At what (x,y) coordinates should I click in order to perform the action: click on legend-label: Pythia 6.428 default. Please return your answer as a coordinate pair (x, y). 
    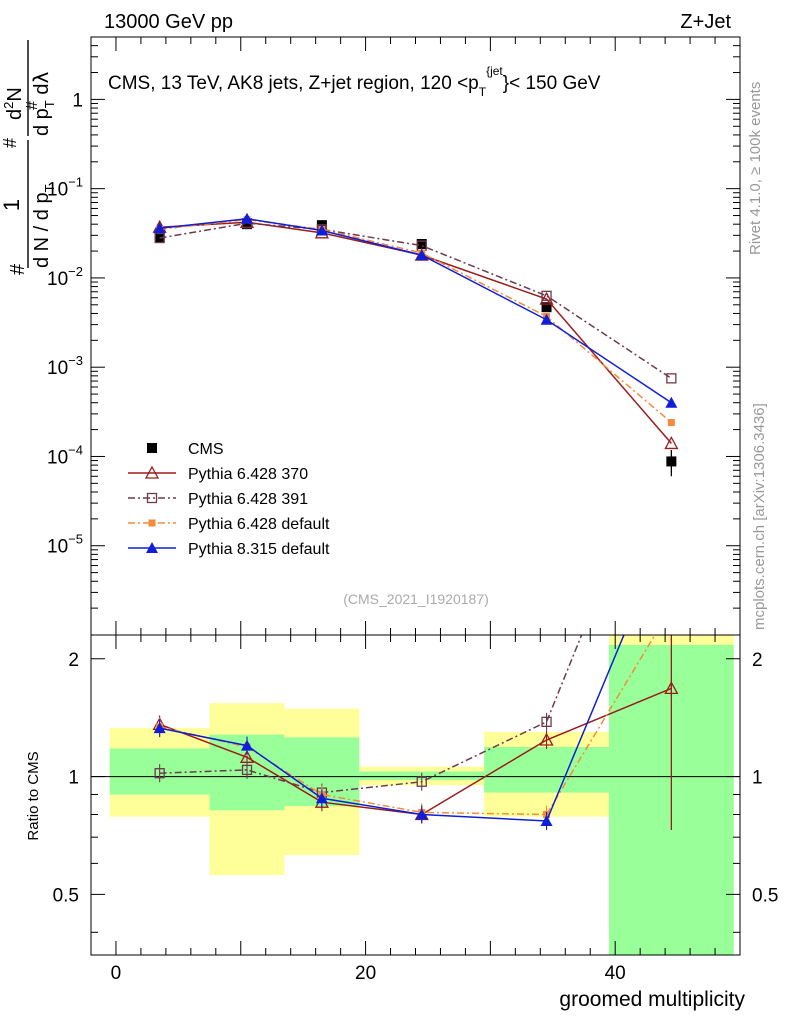
    Looking at the image, I should click on (259, 524).